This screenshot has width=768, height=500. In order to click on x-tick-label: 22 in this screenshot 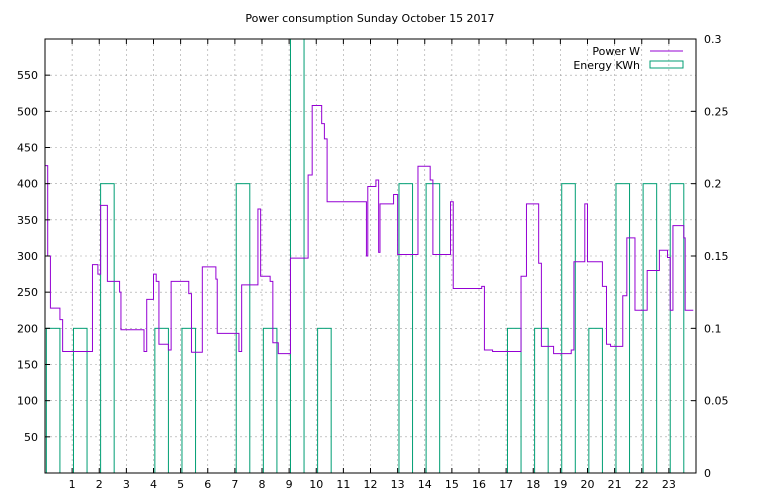, I will do `click(642, 484)`.